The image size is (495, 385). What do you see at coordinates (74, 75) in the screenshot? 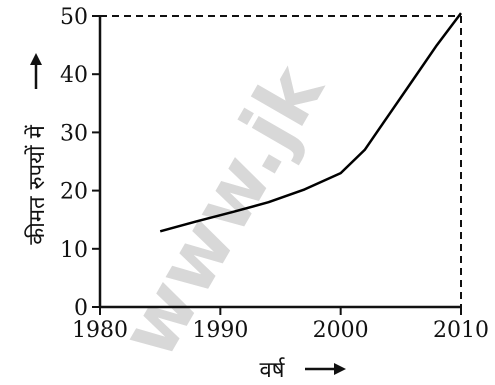
I see `y-tick-label: 40` at bounding box center [74, 75].